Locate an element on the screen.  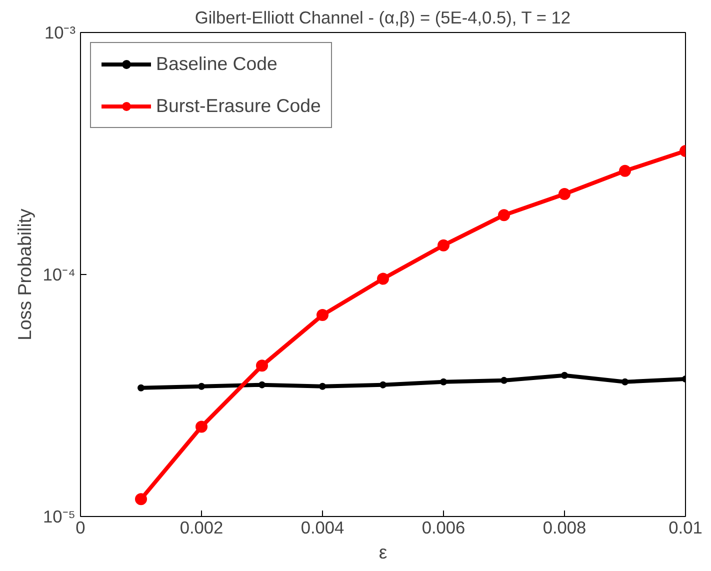
x-tick-label: 0.01 is located at coordinates (685, 528).